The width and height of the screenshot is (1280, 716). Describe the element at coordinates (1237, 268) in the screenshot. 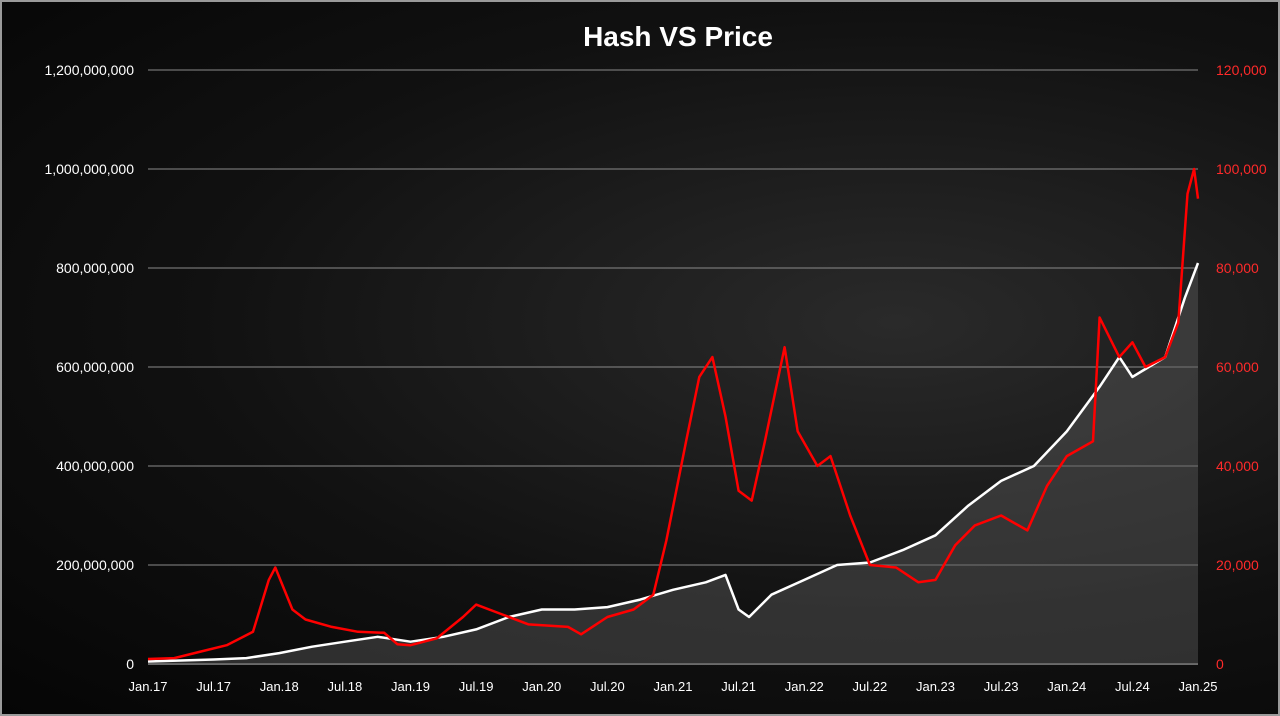

I see `right-tick-label: 80,000` at that location.